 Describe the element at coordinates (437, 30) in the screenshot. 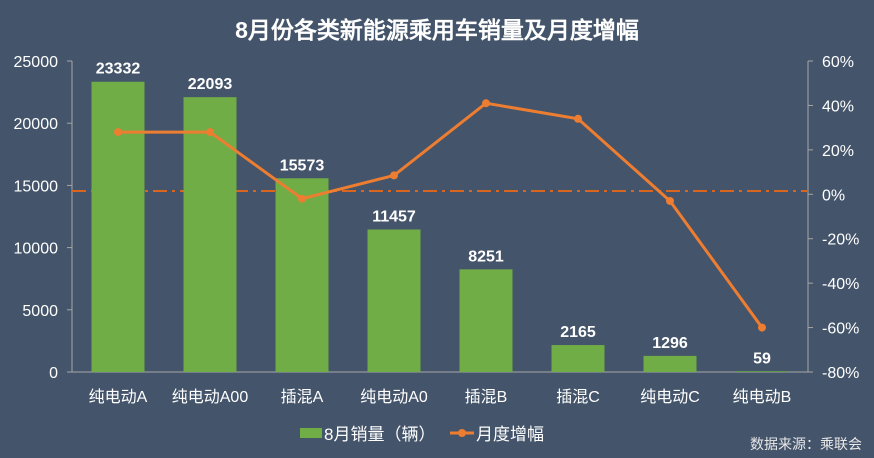

I see `chart-title: 8月份各类新能源乘用车销量及月度增幅` at that location.